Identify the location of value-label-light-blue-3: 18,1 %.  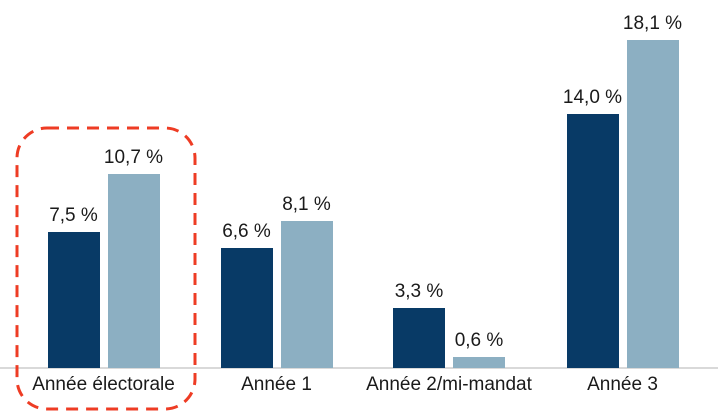
(652, 23).